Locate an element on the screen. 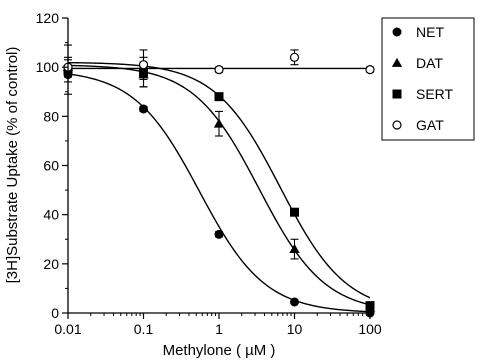  y-tick-label: 120 is located at coordinates (48, 18).